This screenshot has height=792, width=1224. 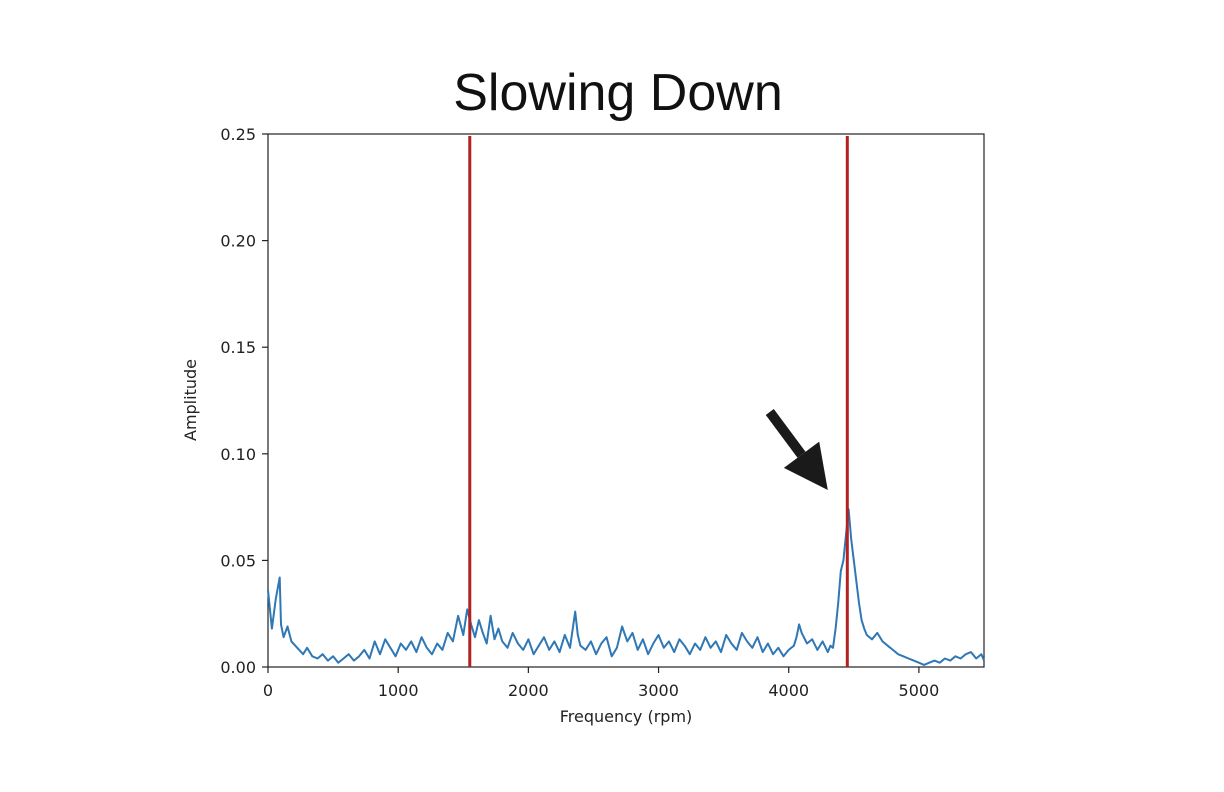 What do you see at coordinates (785, 433) in the screenshot?
I see `annotation-arrow-shaft` at bounding box center [785, 433].